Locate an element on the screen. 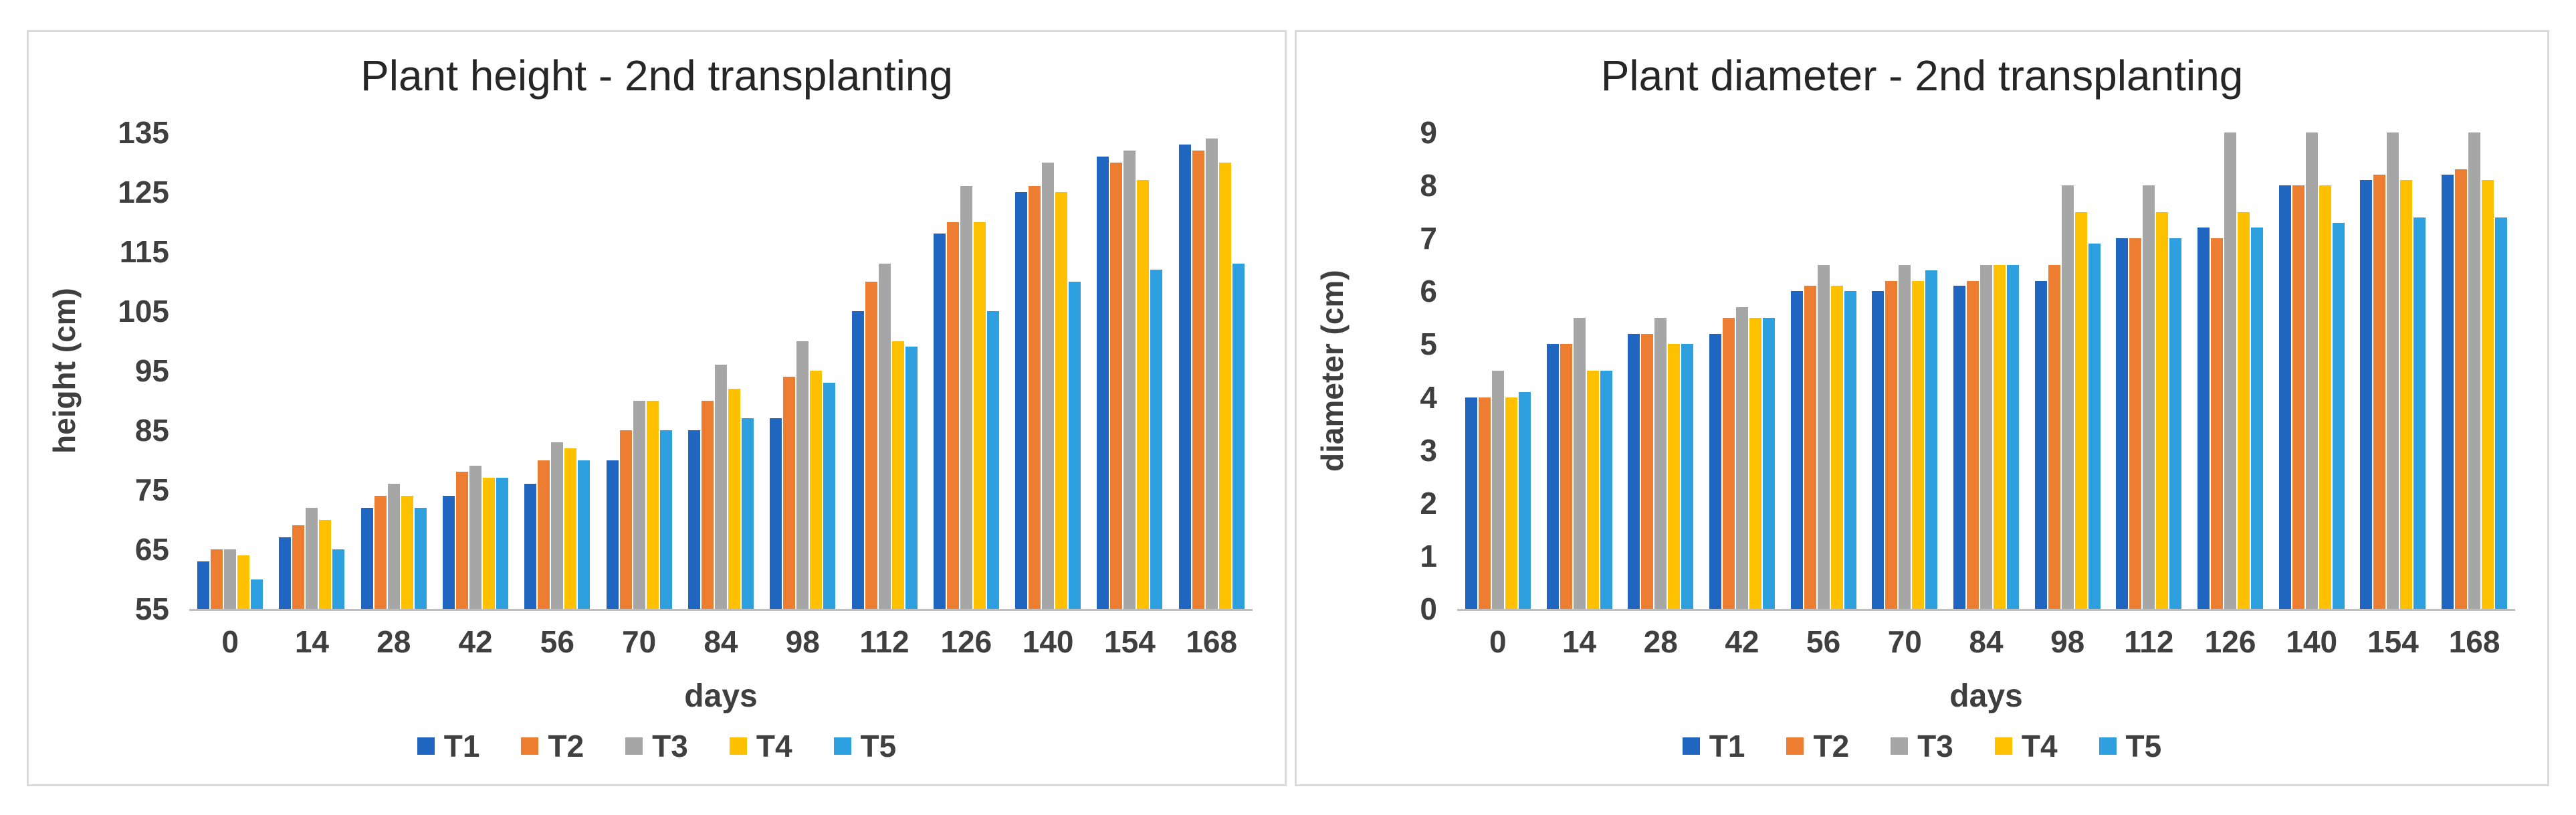 The height and width of the screenshot is (815, 2576). legend-label: T2 is located at coordinates (566, 746).